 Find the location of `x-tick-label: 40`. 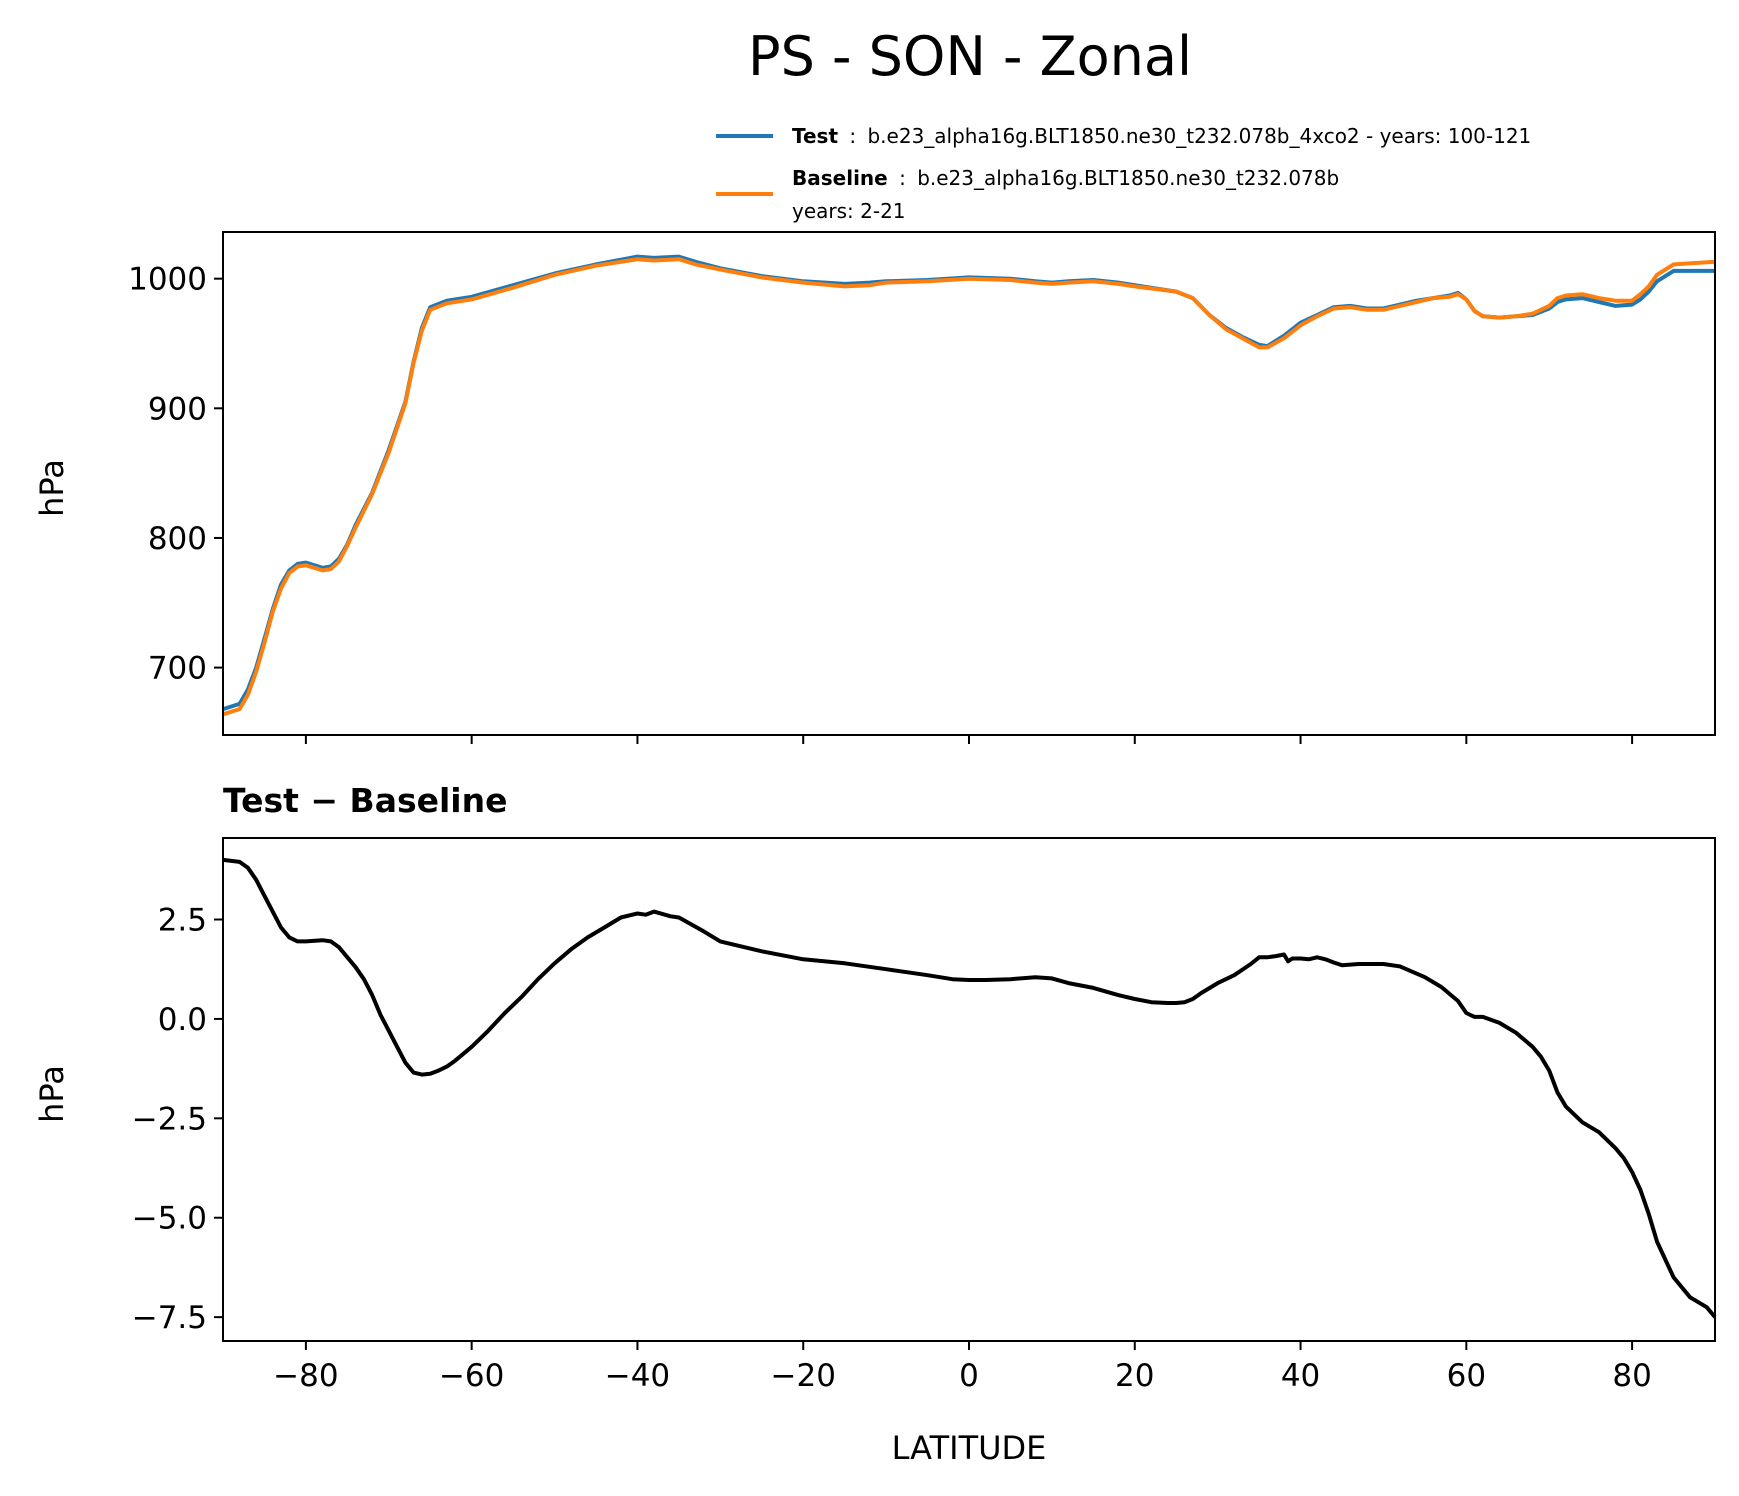

x-tick-label: 40 is located at coordinates (1300, 1376).